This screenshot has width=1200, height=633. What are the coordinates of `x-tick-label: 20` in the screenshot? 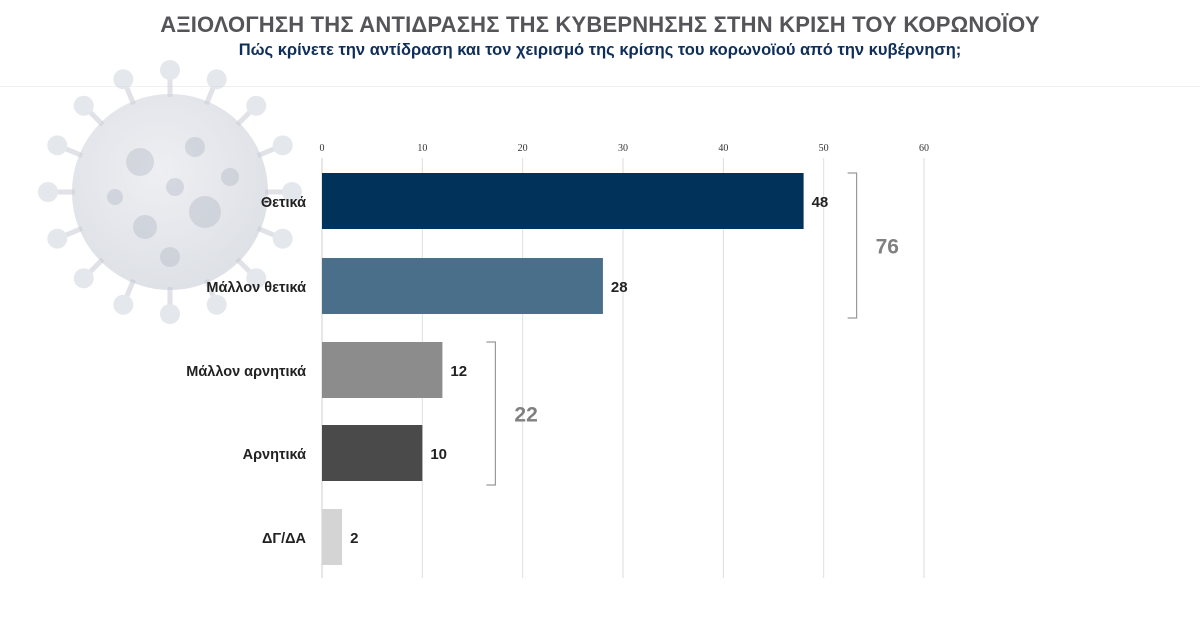 It's located at (523, 148).